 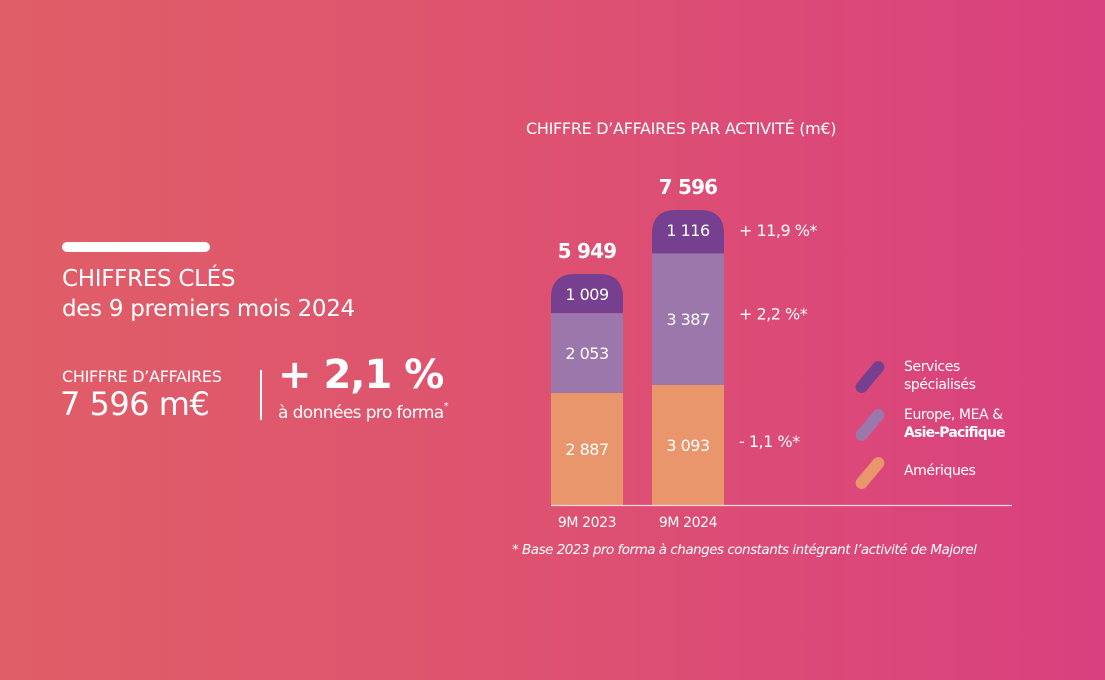 I want to click on legend-label-line1: Services, so click(x=932, y=367).